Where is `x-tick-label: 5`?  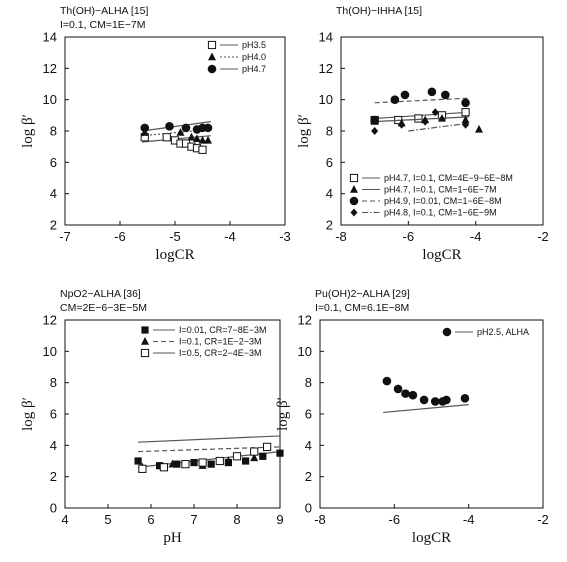
x-tick-label: 5 is located at coordinates (107, 519).